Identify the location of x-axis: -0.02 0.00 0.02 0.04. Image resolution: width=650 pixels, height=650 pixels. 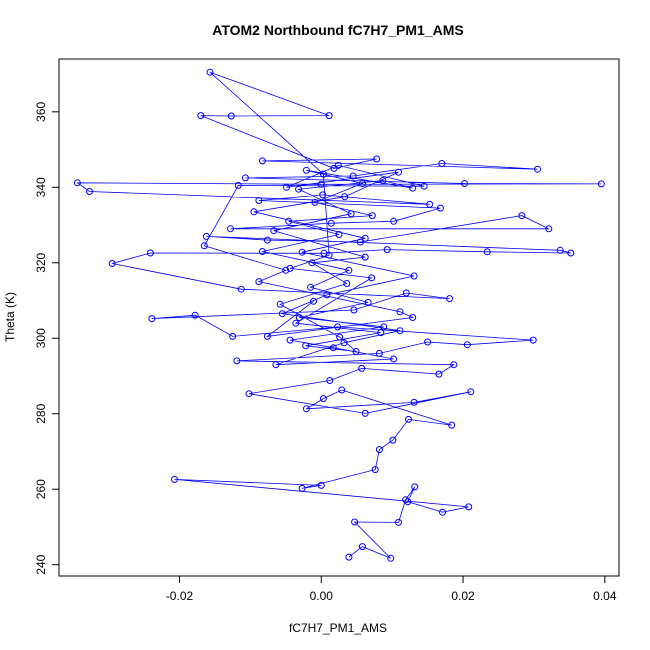
(391, 589).